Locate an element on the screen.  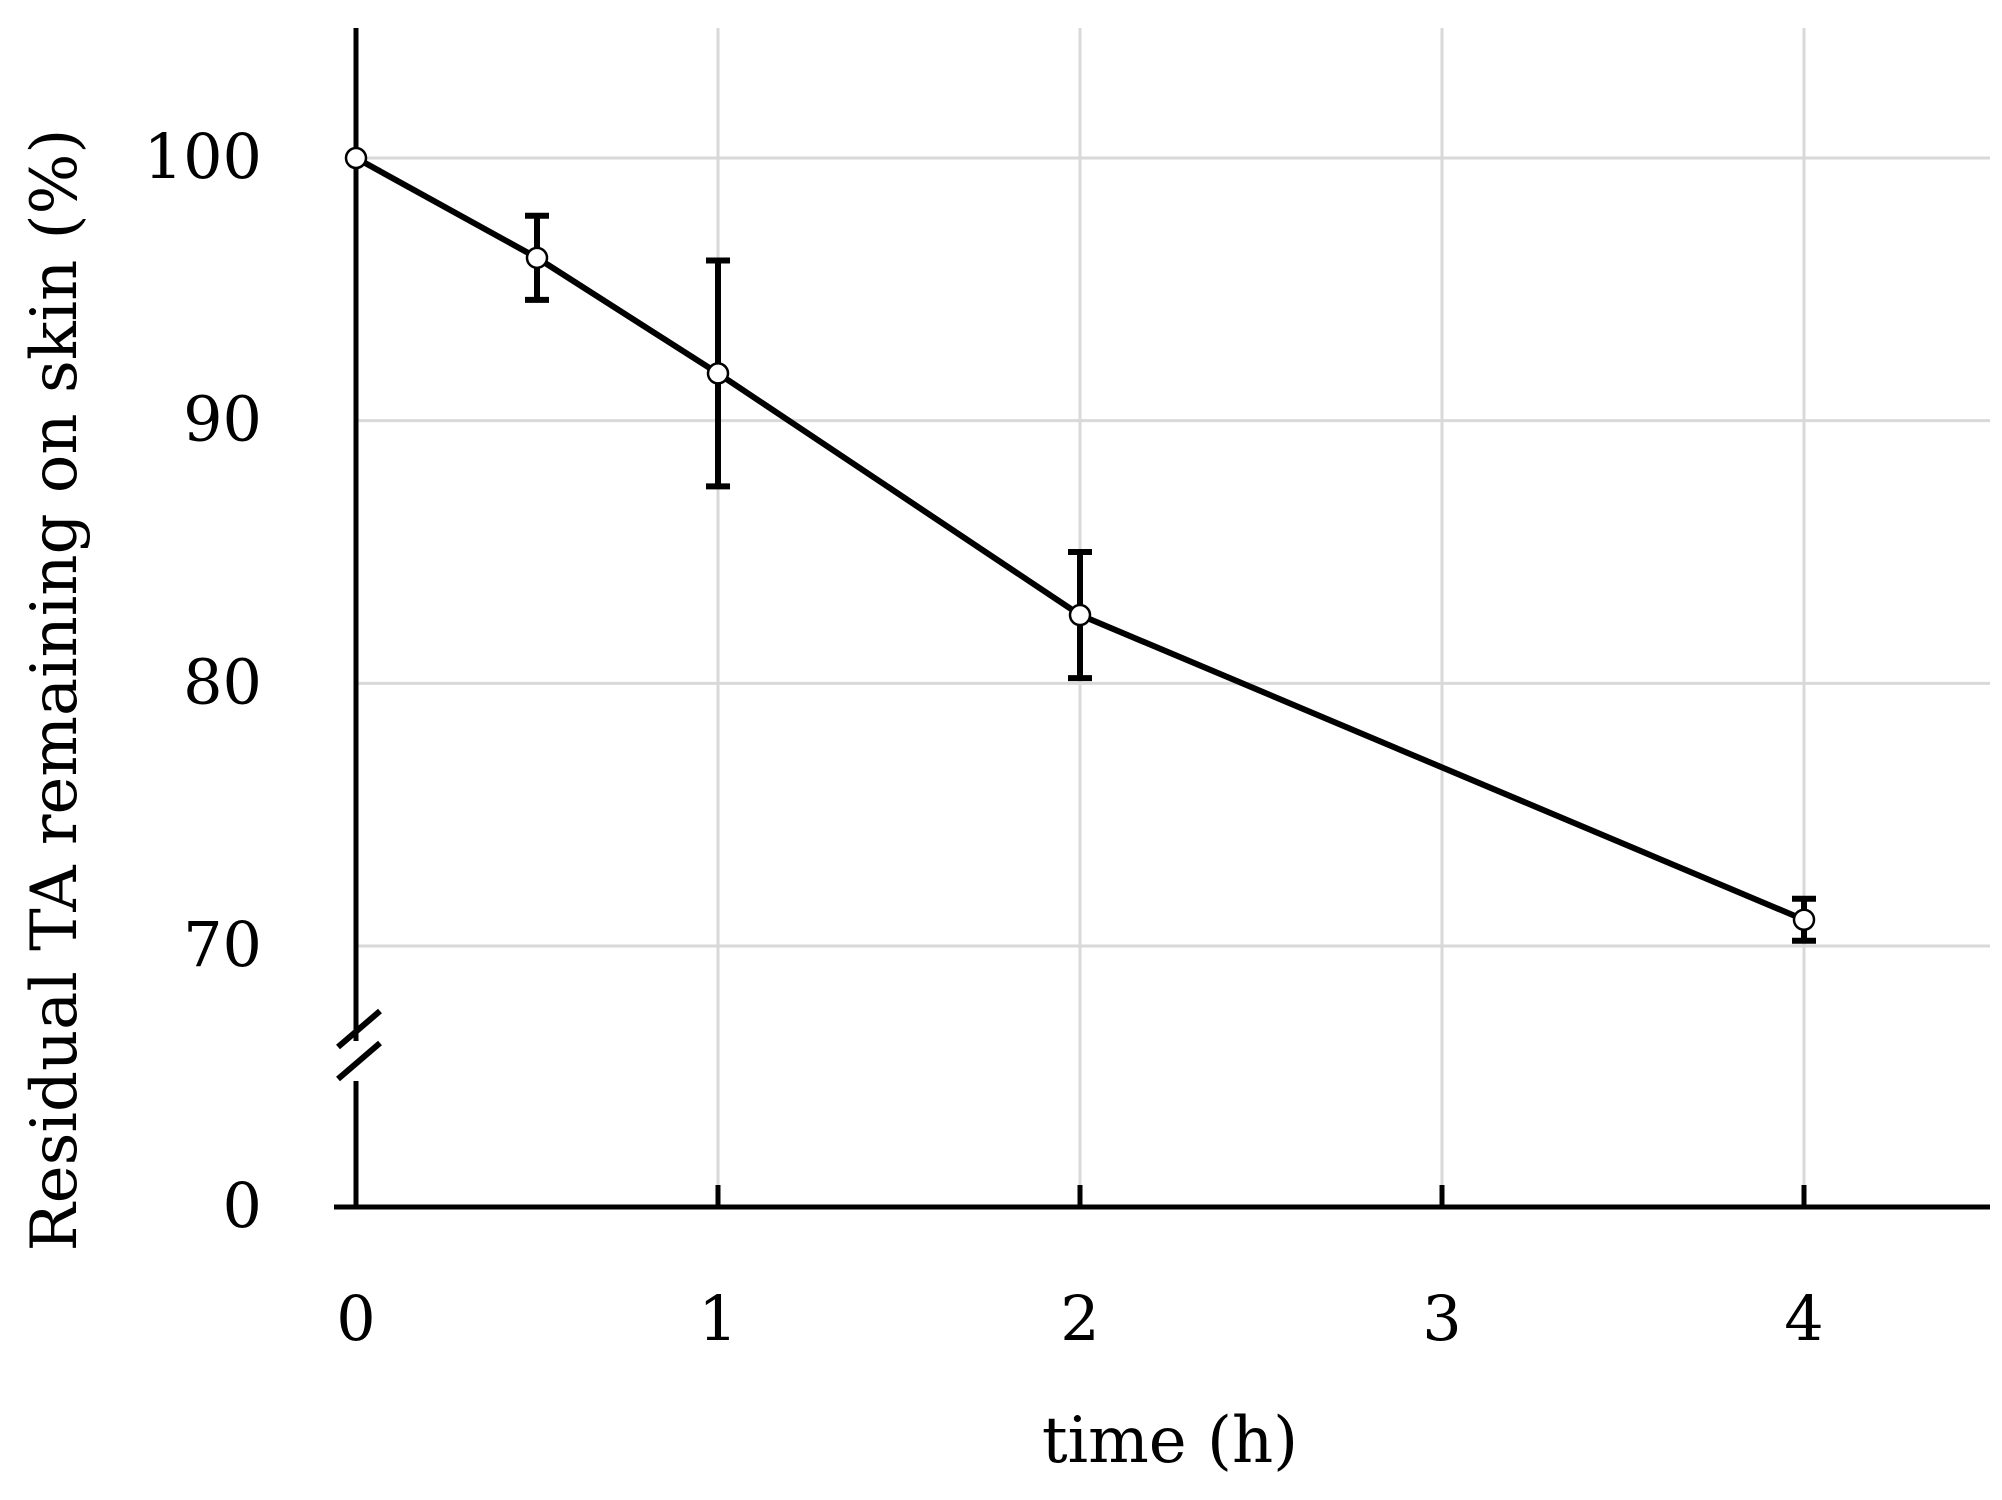
y-tick-label: 100 is located at coordinates (203, 156).